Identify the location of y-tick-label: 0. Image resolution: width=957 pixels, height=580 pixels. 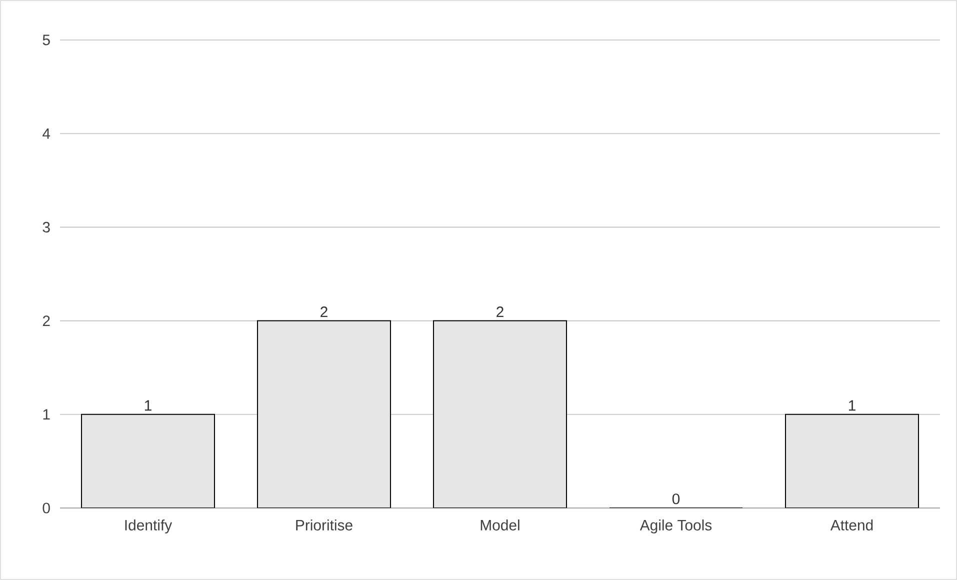
(46, 508).